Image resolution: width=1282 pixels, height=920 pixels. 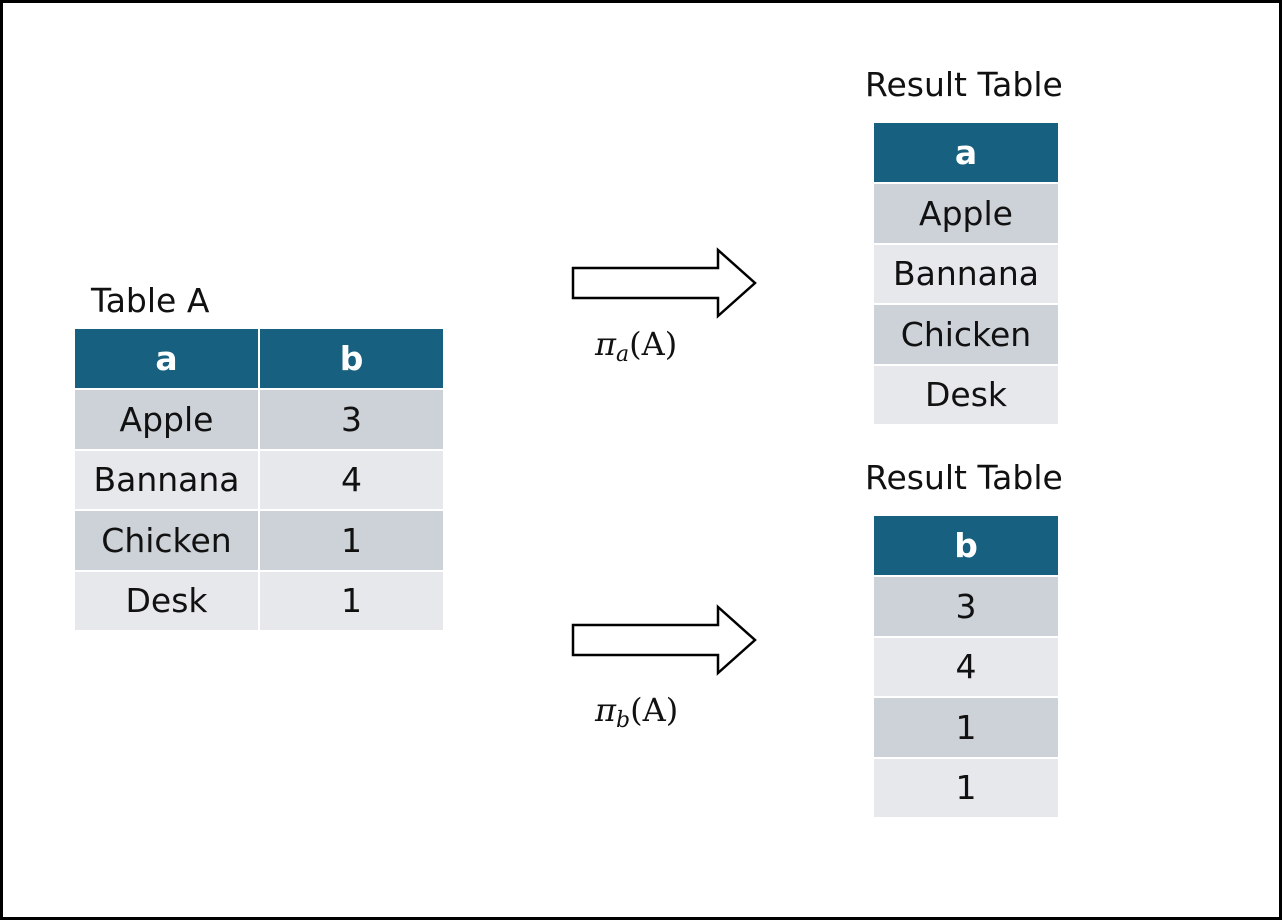 I want to click on result-b-header-row: b, so click(x=966, y=546).